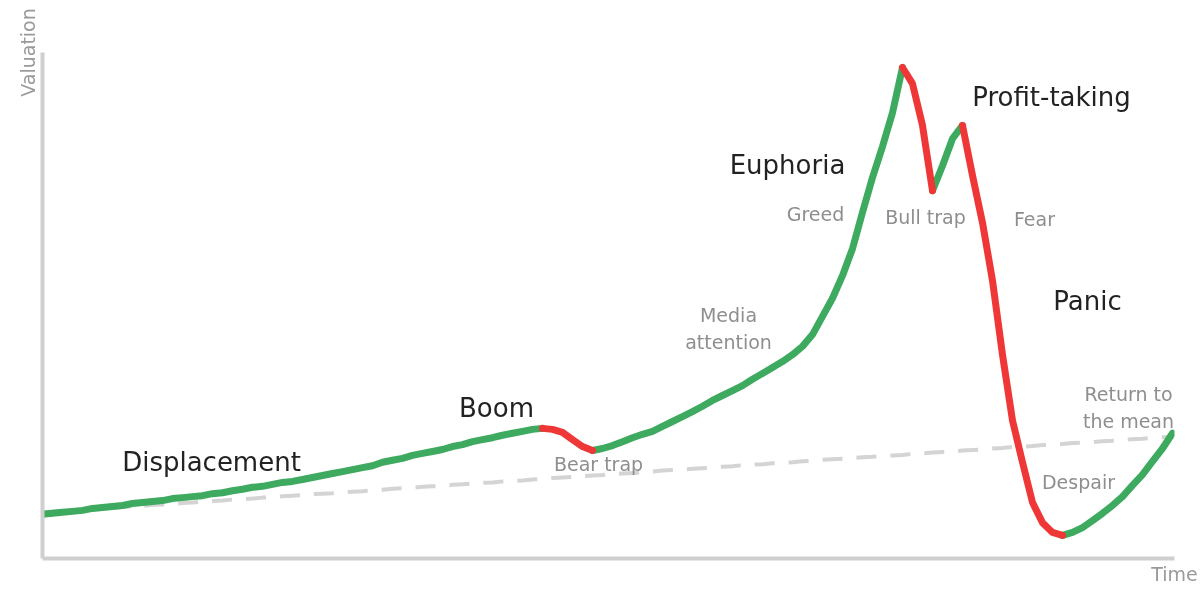 The width and height of the screenshot is (1200, 600). Describe the element at coordinates (1087, 300) in the screenshot. I see `annotation: Panic` at that location.